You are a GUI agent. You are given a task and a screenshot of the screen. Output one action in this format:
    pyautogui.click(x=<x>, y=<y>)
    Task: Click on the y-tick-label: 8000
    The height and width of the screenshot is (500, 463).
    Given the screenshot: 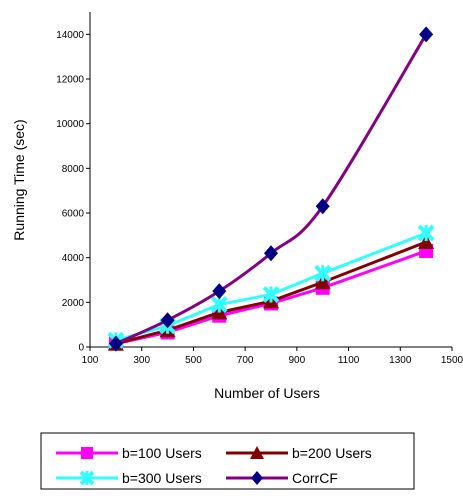 What is the action you would take?
    pyautogui.click(x=73, y=169)
    